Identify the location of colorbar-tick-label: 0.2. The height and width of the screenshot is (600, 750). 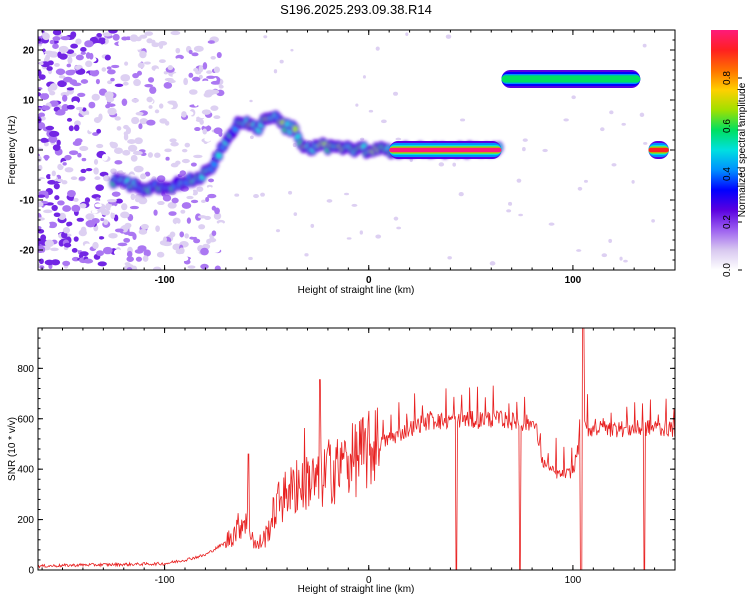
(727, 222).